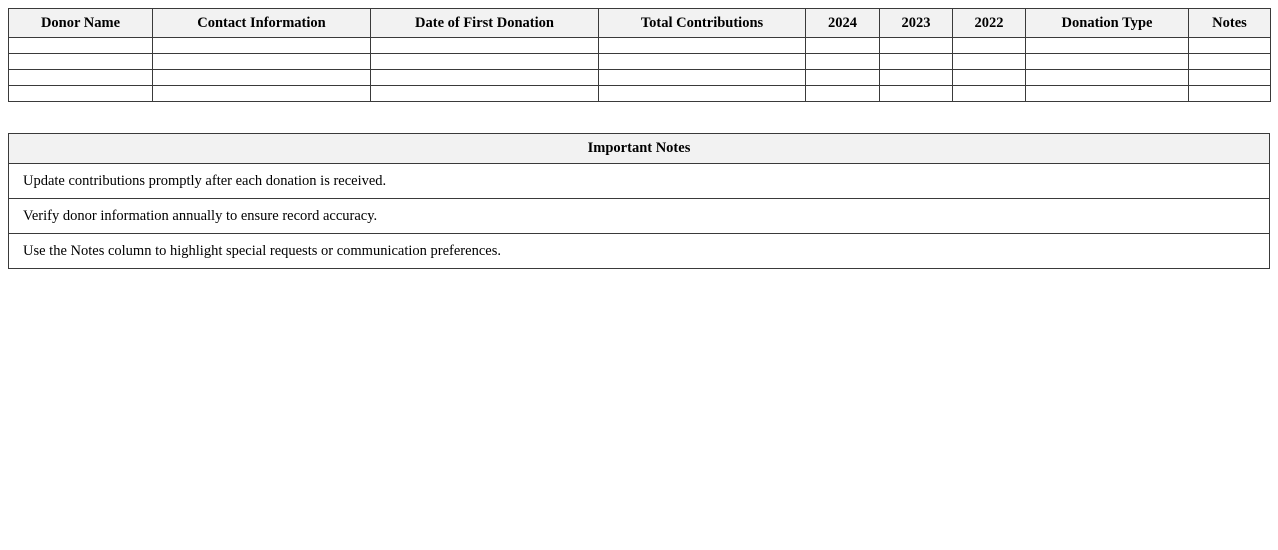 Image resolution: width=1278 pixels, height=550 pixels. Describe the element at coordinates (1229, 23) in the screenshot. I see `column-header-notes: Notes` at that location.